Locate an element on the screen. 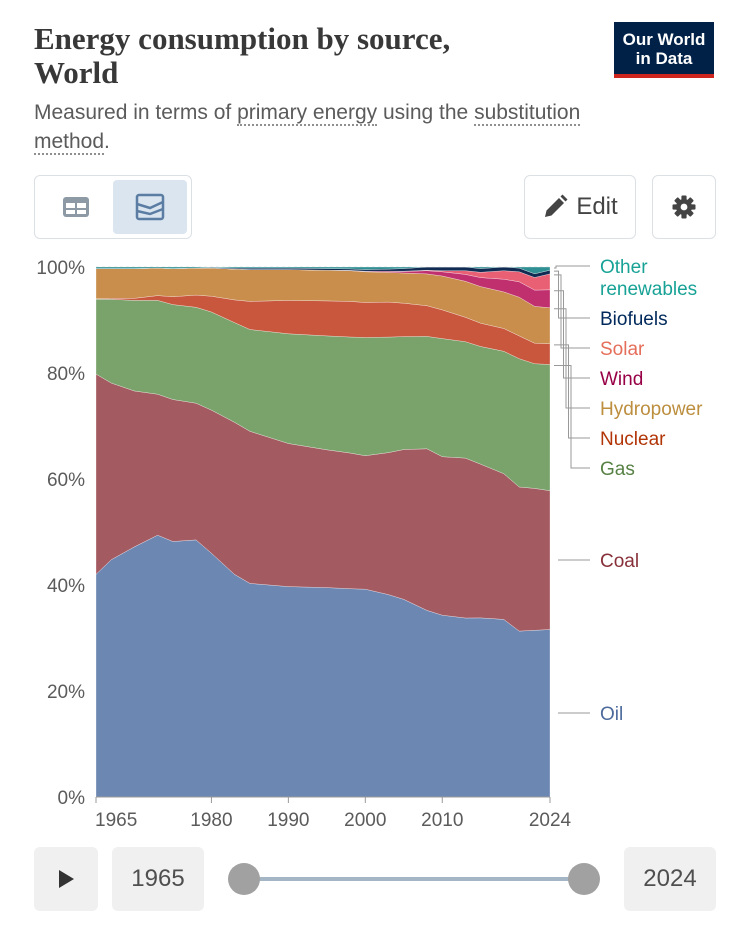  end-year-label: 2024 is located at coordinates (670, 879).